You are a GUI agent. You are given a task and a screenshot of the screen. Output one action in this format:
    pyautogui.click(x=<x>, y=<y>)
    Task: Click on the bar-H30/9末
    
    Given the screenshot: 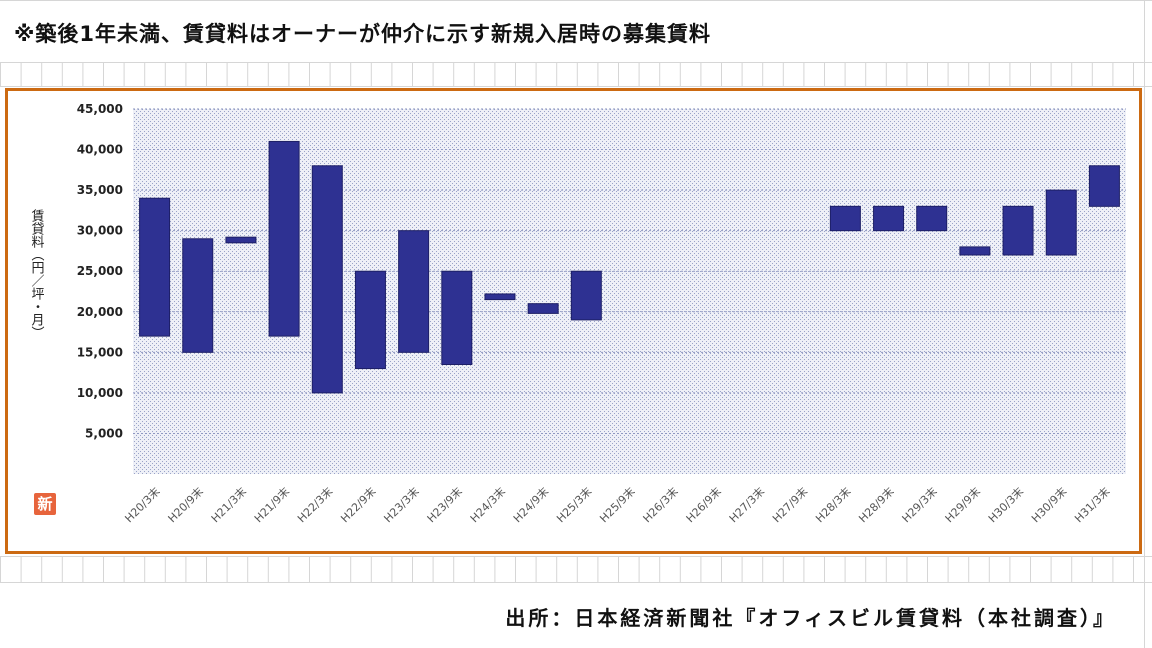 What is the action you would take?
    pyautogui.click(x=1061, y=222)
    